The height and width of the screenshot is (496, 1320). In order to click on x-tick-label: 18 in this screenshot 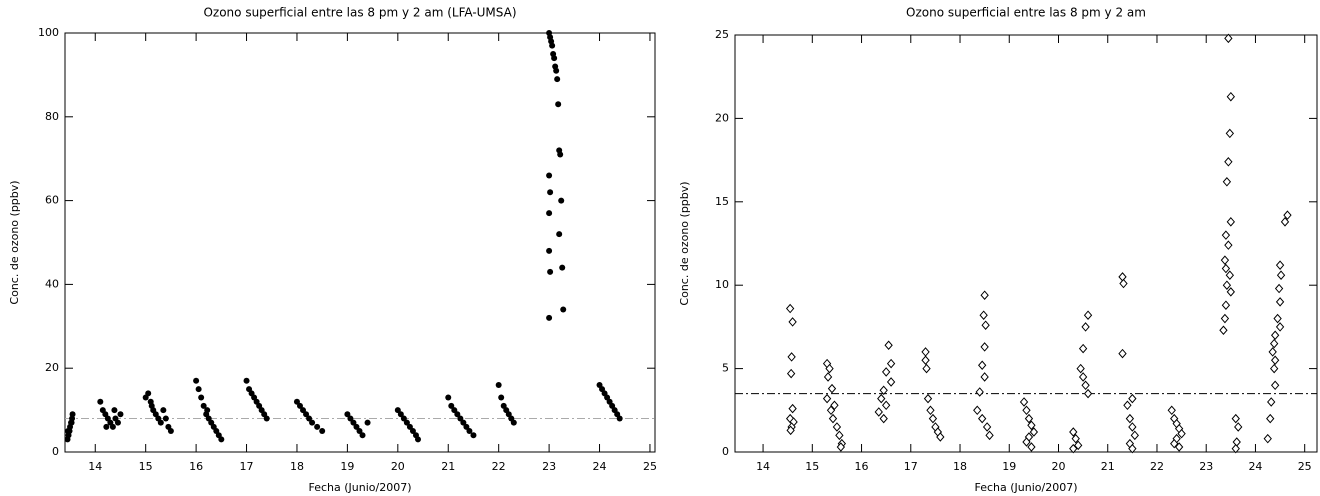, I will do `click(960, 466)`.